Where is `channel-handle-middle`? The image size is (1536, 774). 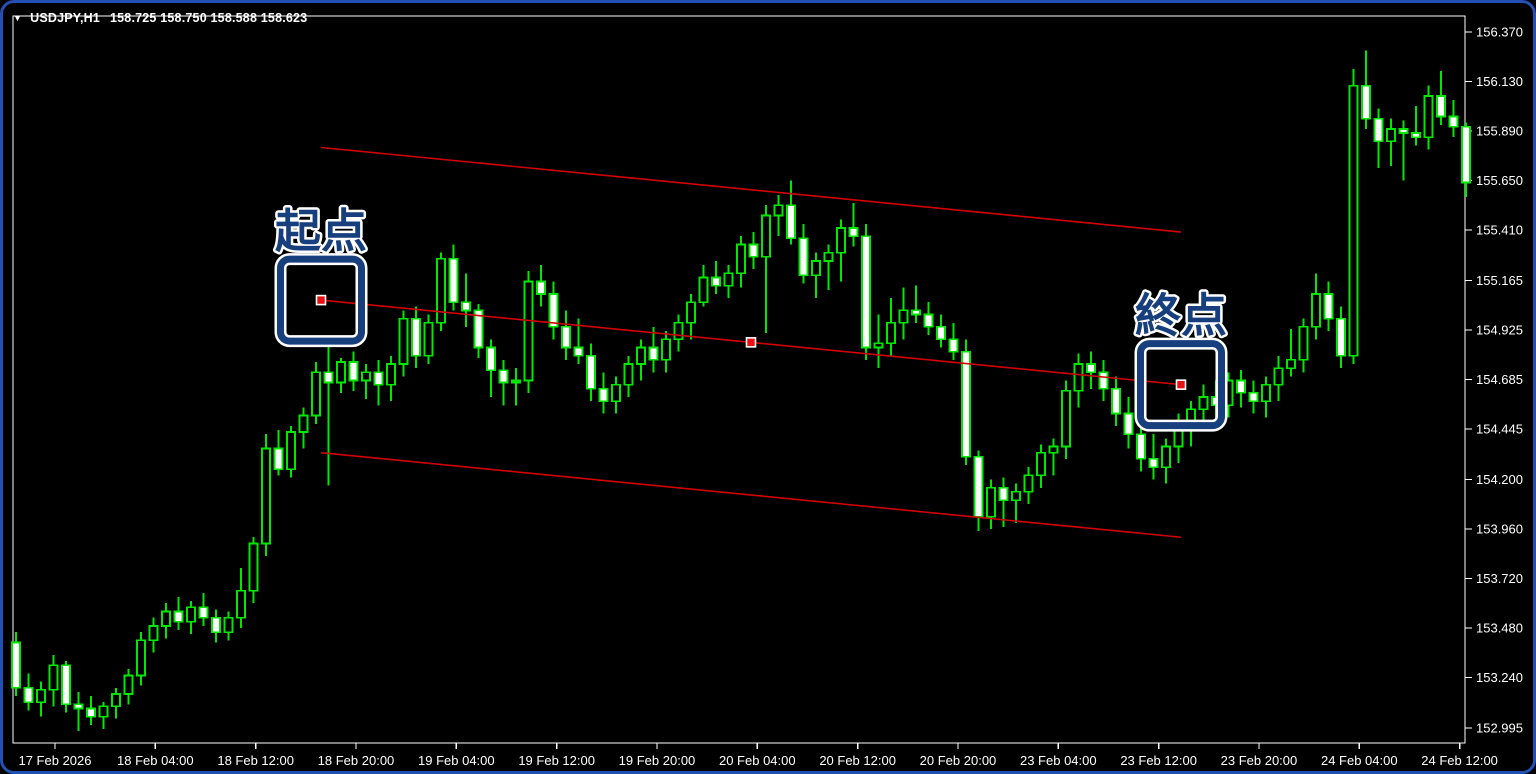 channel-handle-middle is located at coordinates (751, 342).